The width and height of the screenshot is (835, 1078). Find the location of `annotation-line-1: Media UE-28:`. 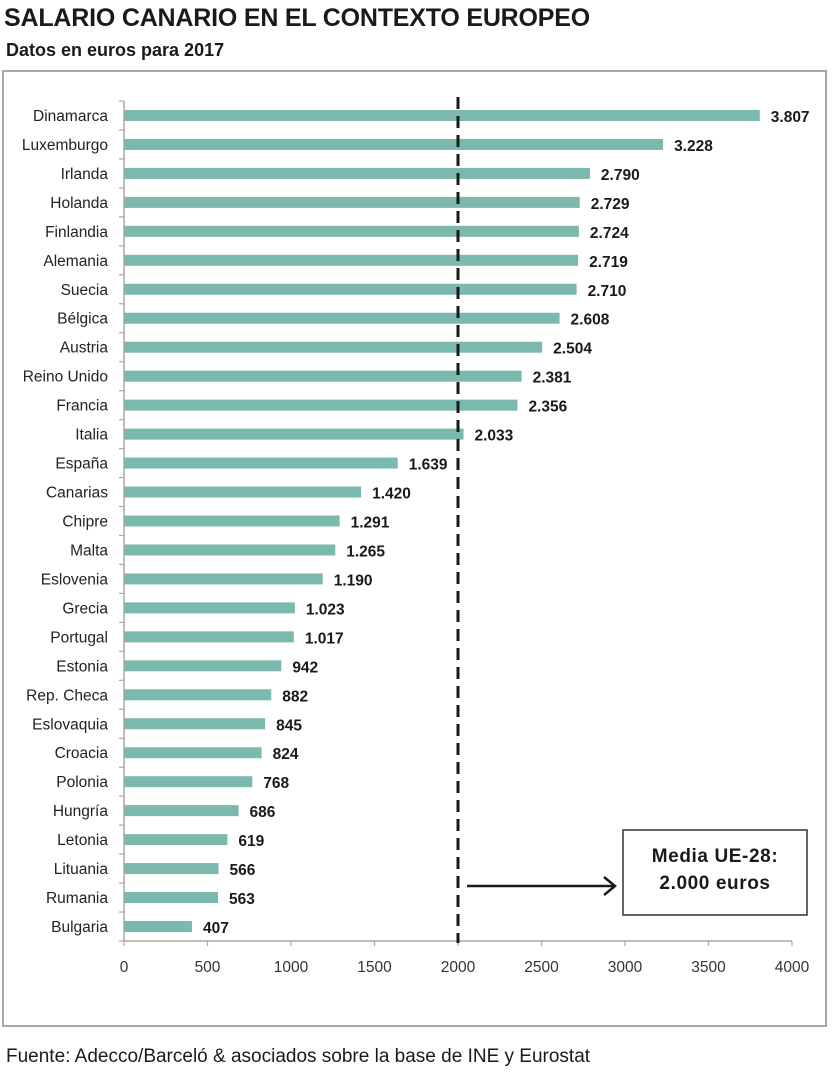

annotation-line-1: Media UE-28: is located at coordinates (715, 856).